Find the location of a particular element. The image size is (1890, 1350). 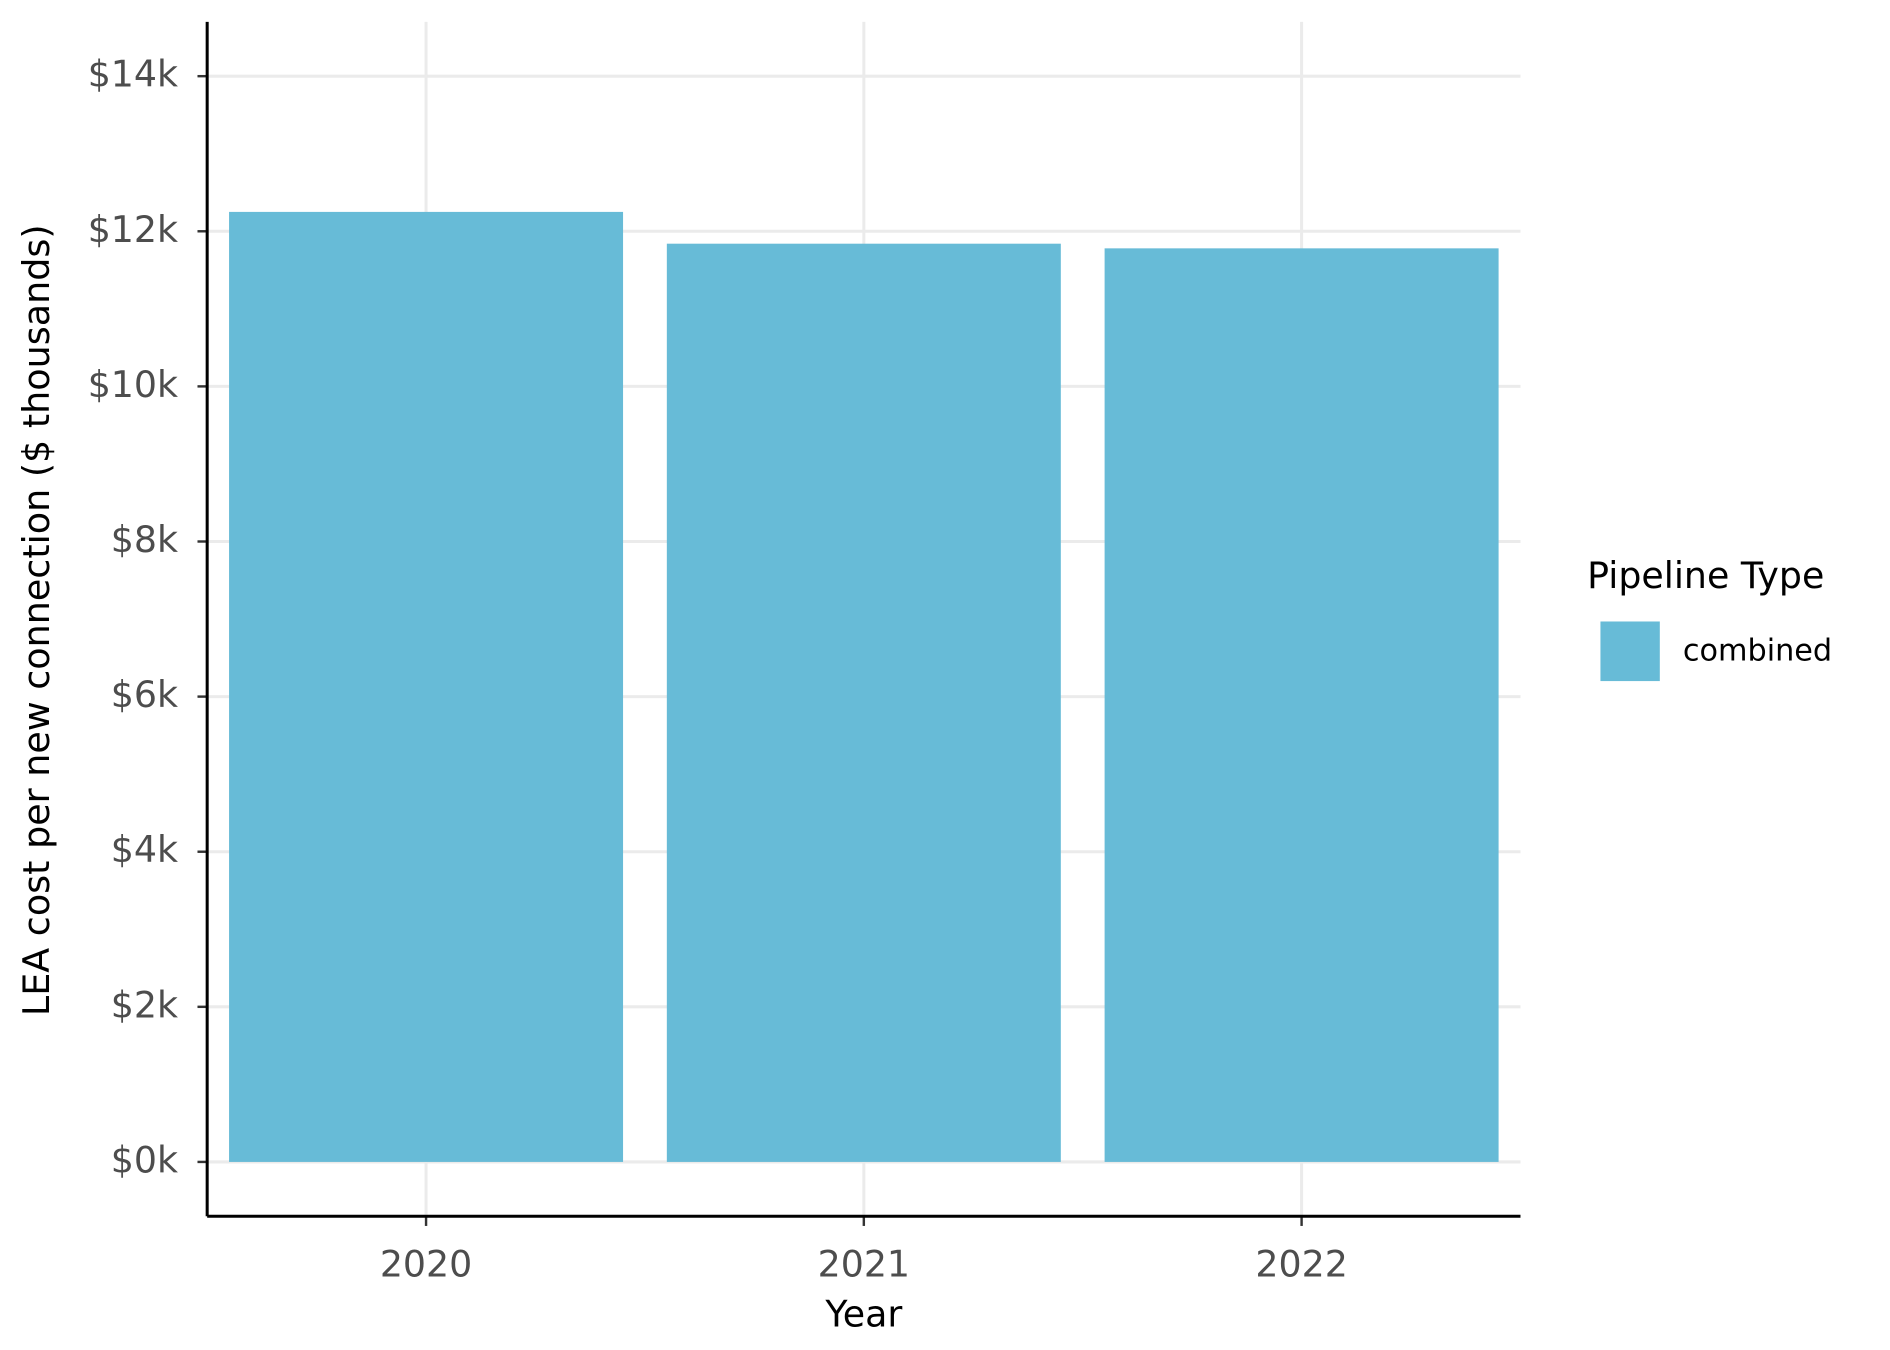

y-tick-label: $10k is located at coordinates (133, 384).